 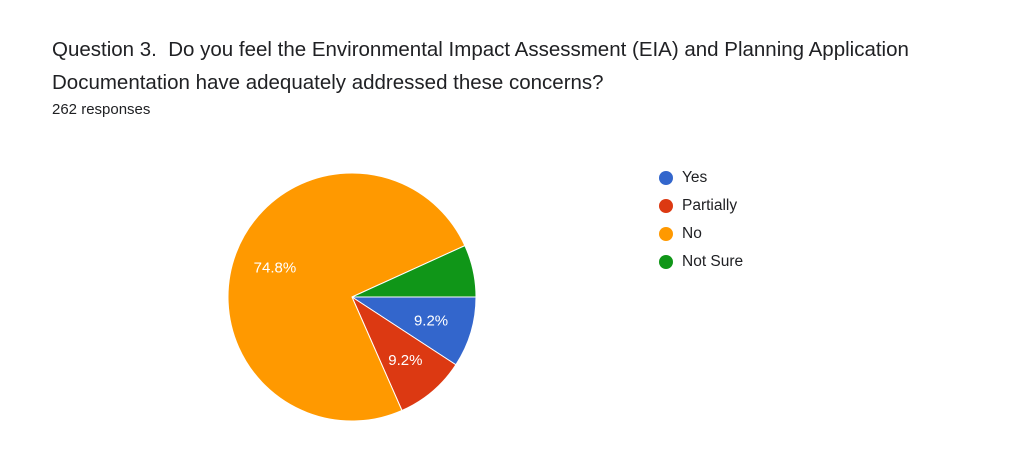 What do you see at coordinates (101, 109) in the screenshot?
I see `response-count: 262 responses` at bounding box center [101, 109].